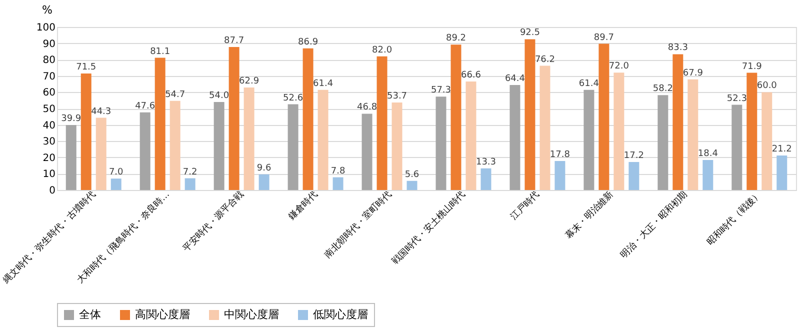 The width and height of the screenshot is (800, 331). I want to click on y-tick-label: 0, so click(52, 191).